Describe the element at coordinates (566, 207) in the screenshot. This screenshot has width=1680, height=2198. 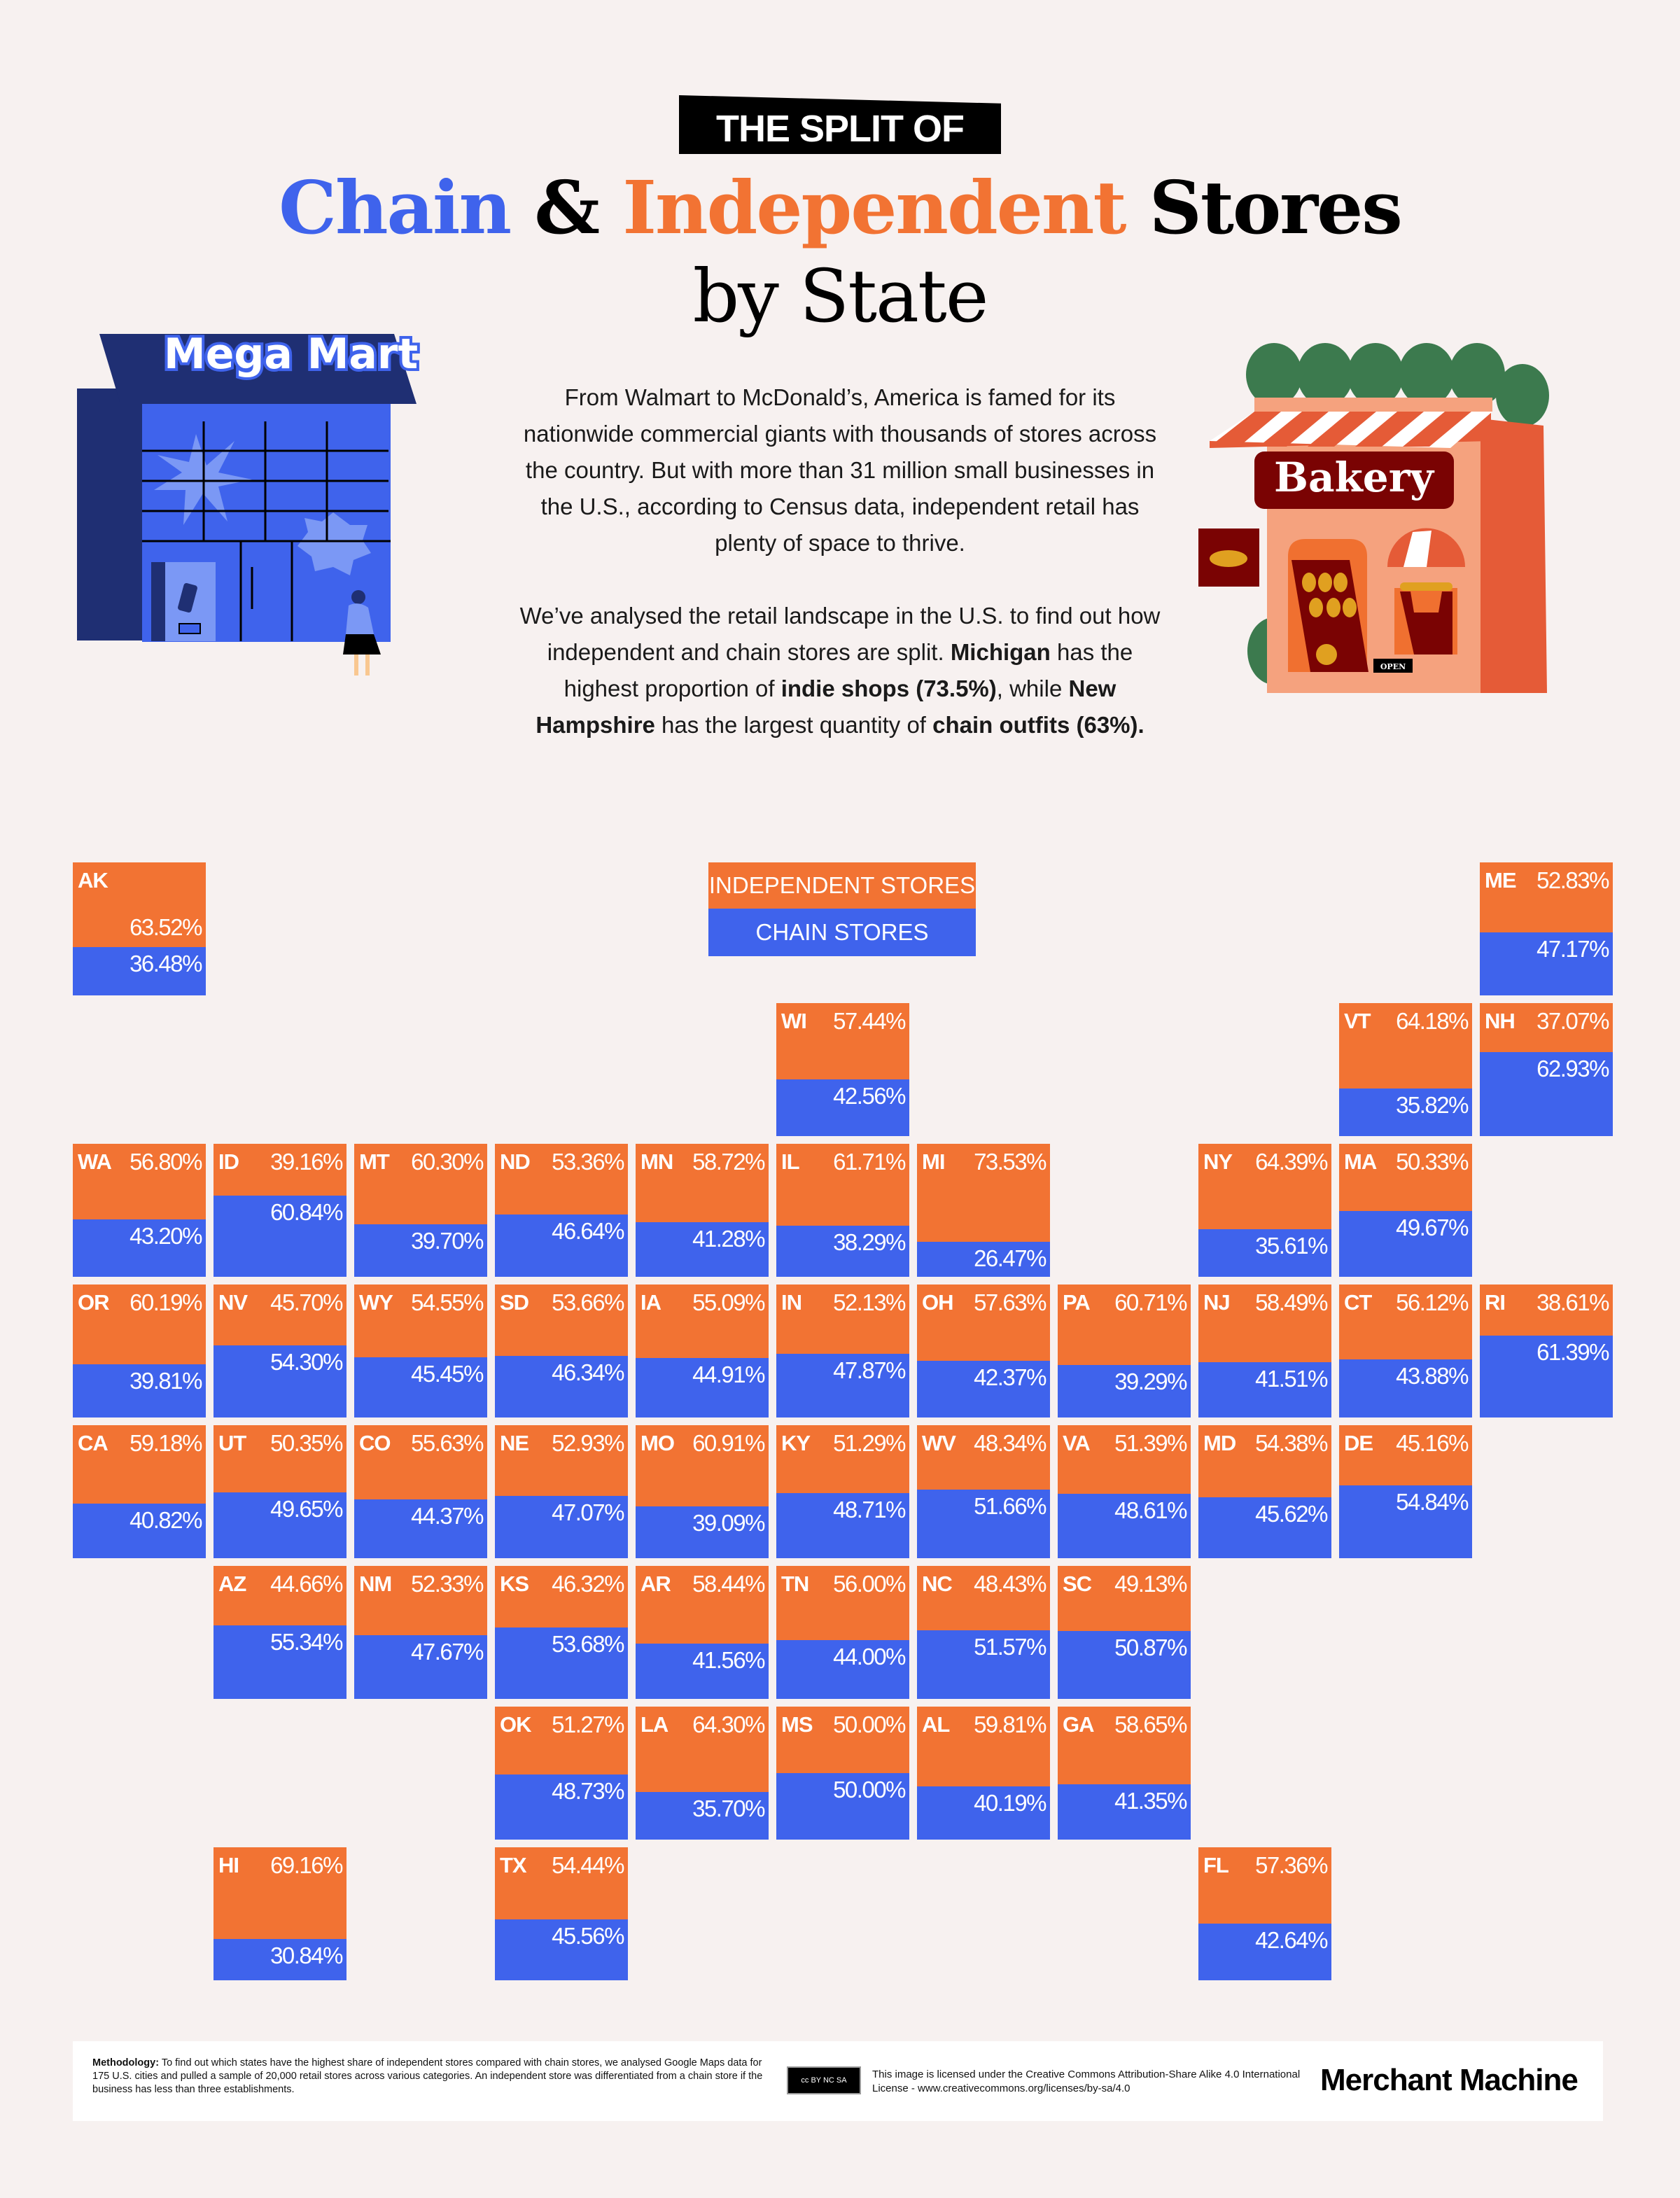
I see `title-amp: &` at that location.